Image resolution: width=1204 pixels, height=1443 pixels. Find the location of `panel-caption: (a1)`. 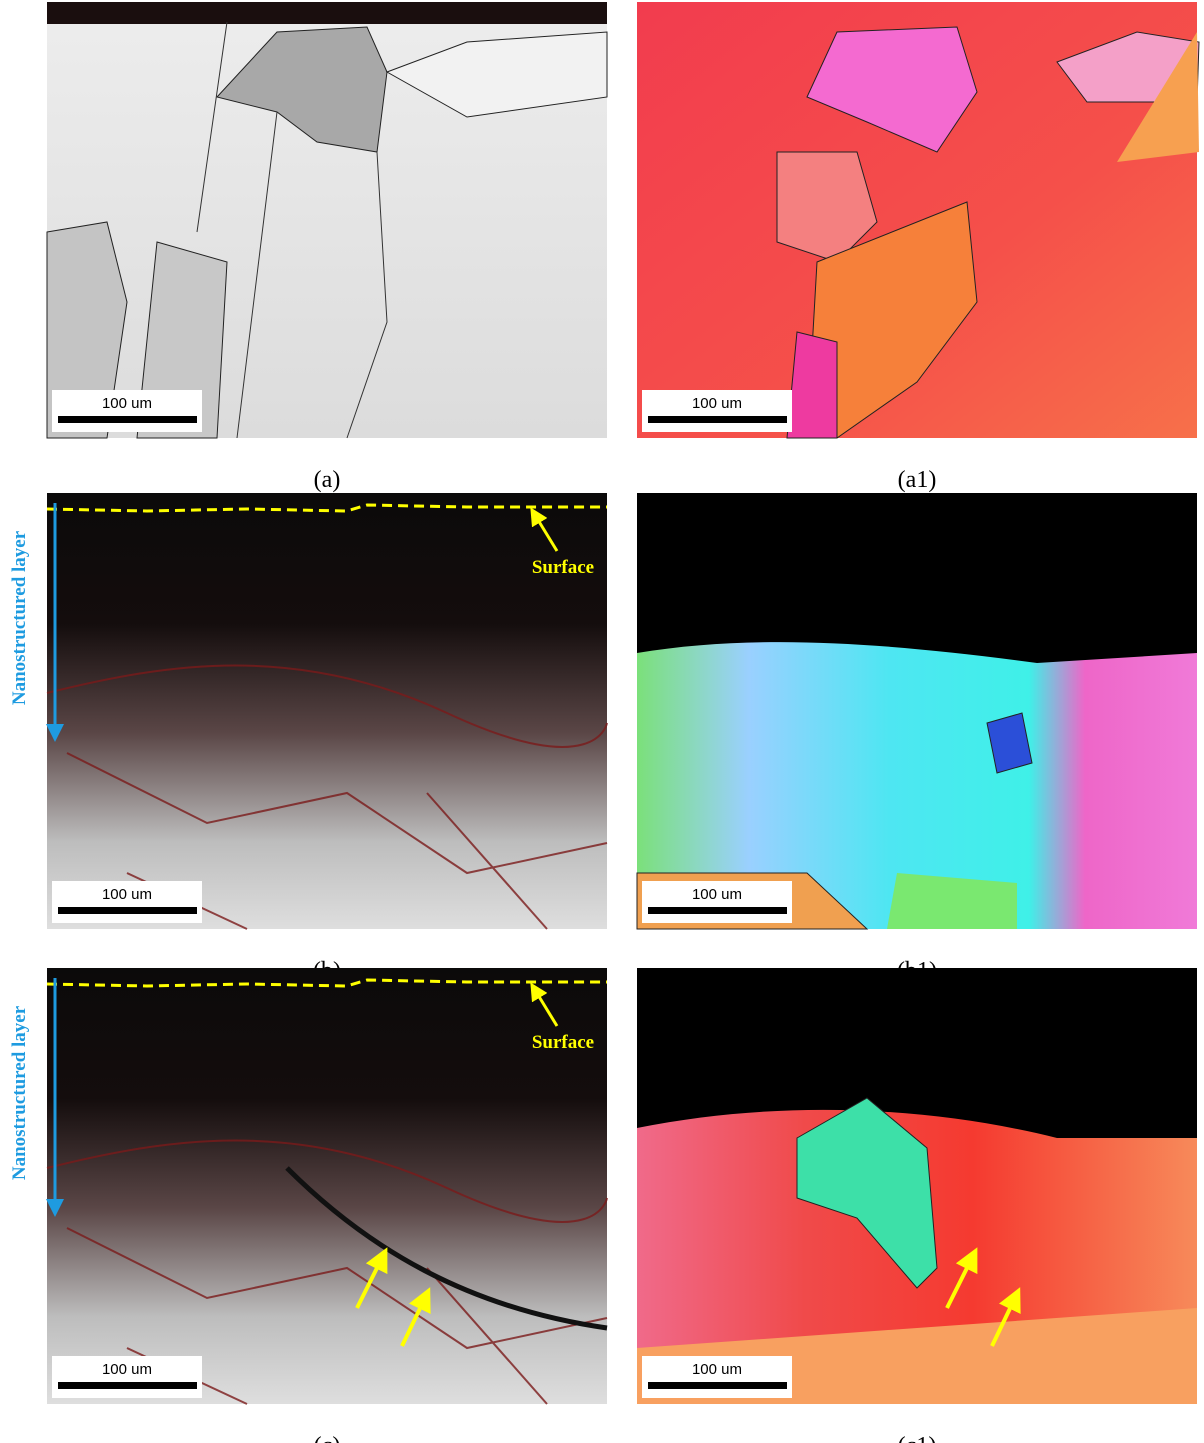

panel-caption: (a1) is located at coordinates (917, 480).